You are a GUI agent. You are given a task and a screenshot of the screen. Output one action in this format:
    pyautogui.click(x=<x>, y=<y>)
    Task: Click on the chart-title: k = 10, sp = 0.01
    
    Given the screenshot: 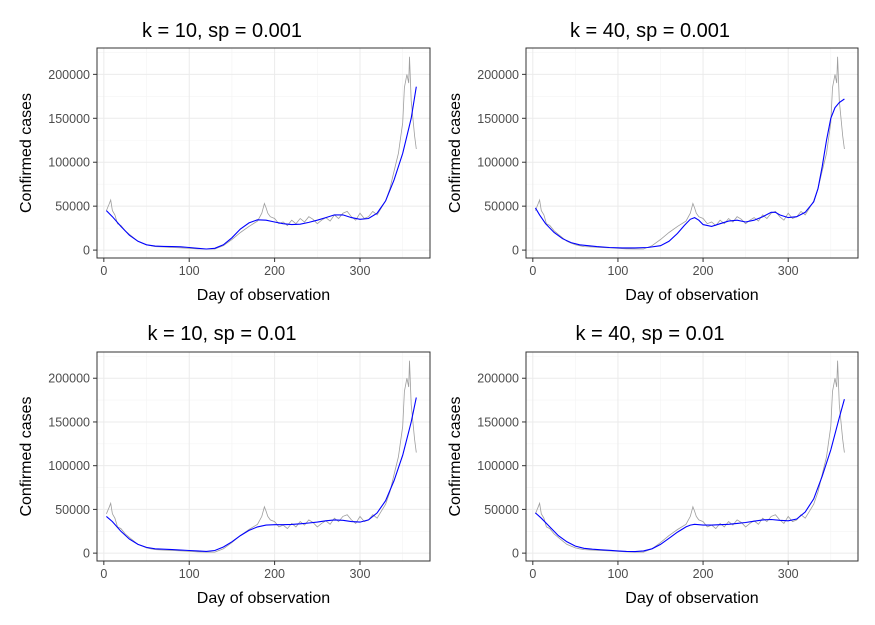 What is the action you would take?
    pyautogui.click(x=222, y=334)
    